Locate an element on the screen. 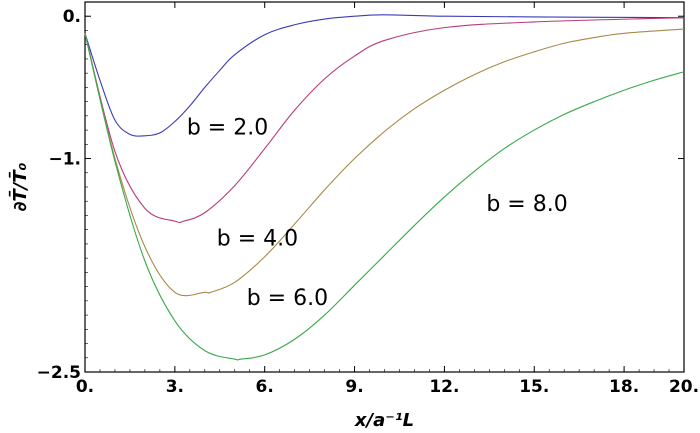 This screenshot has width=700, height=433. curve-annotation: b = 2.0 is located at coordinates (227, 127).